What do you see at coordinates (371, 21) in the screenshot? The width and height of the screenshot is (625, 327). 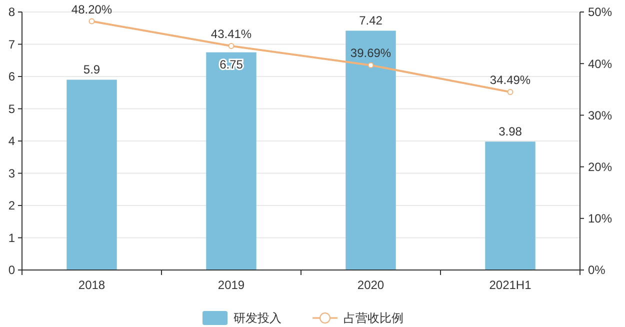 I see `data-label: 7.42` at bounding box center [371, 21].